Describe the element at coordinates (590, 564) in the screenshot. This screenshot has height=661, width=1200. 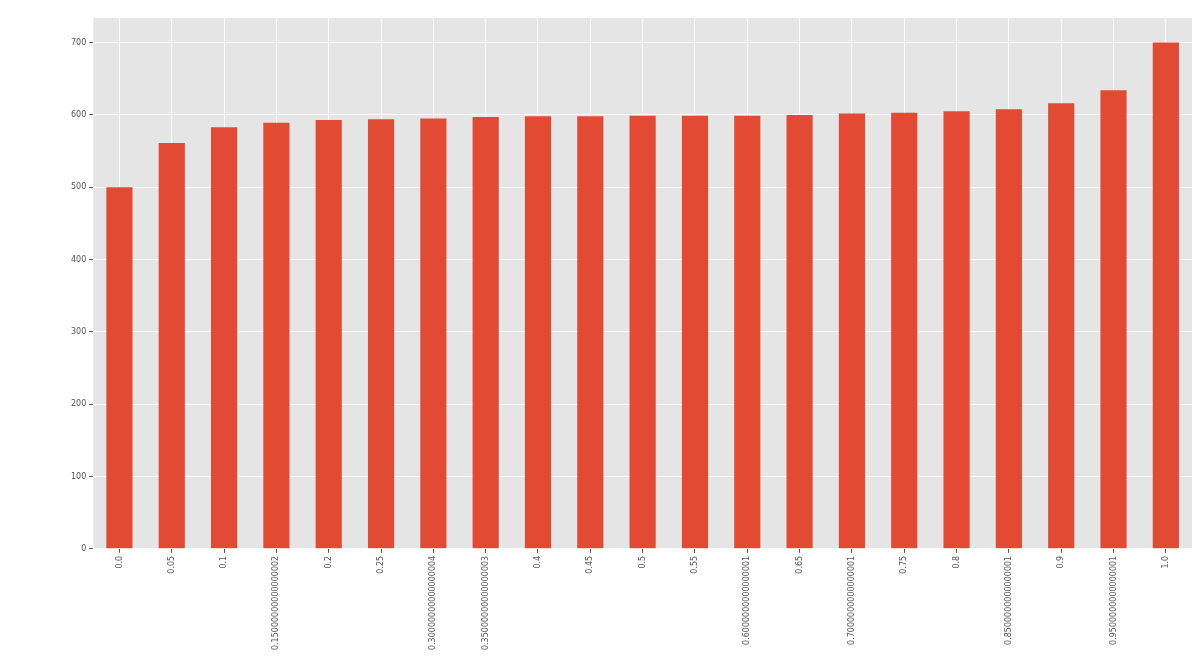
I see `x-tick-label: 0.45` at that location.